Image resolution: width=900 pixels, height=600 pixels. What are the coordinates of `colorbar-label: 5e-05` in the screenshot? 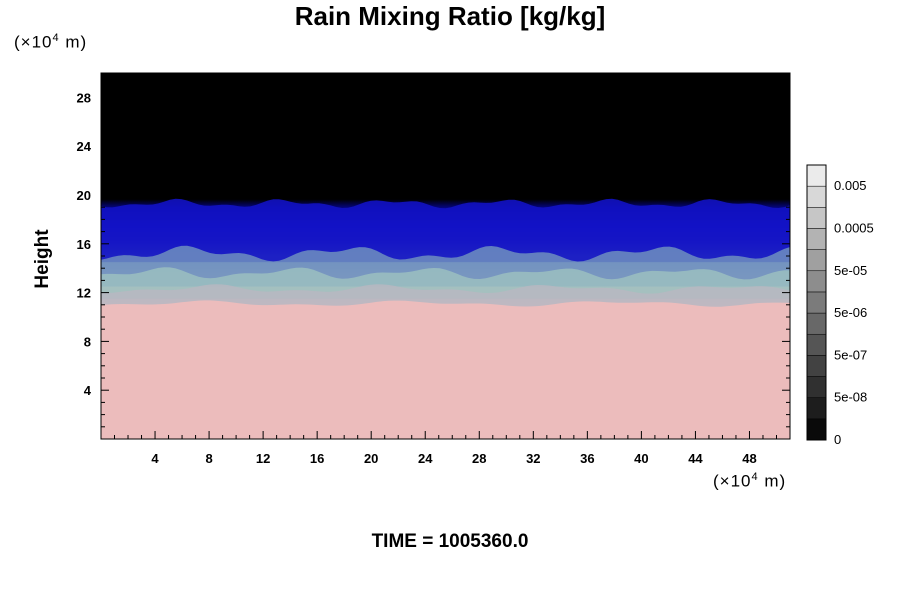 It's located at (850, 270).